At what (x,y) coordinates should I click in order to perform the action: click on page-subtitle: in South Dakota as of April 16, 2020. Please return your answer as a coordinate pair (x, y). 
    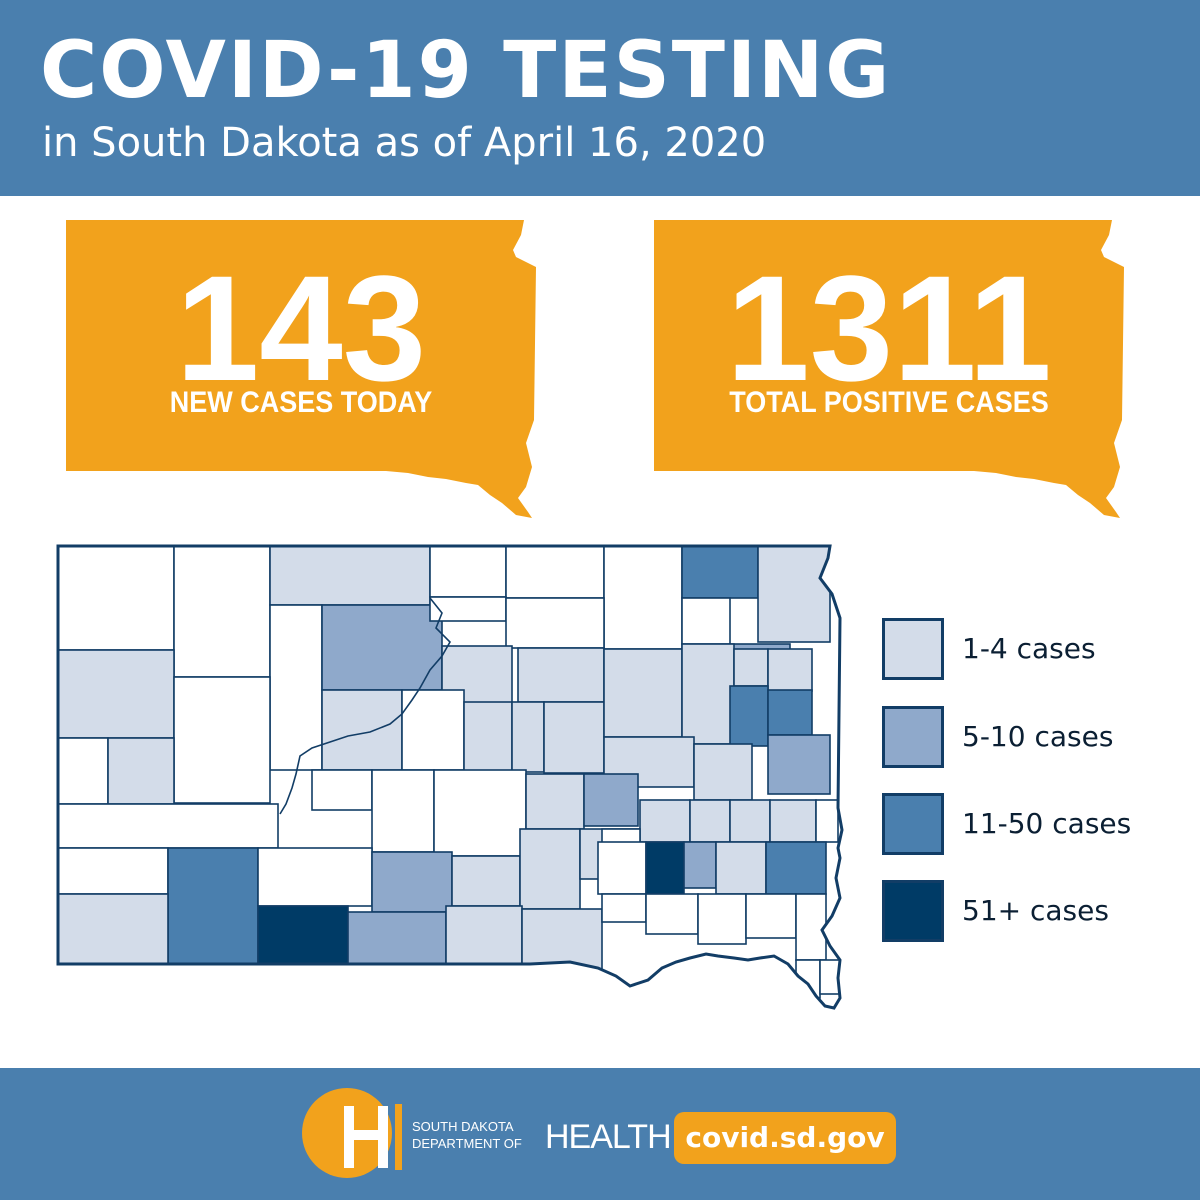
    Looking at the image, I should click on (404, 143).